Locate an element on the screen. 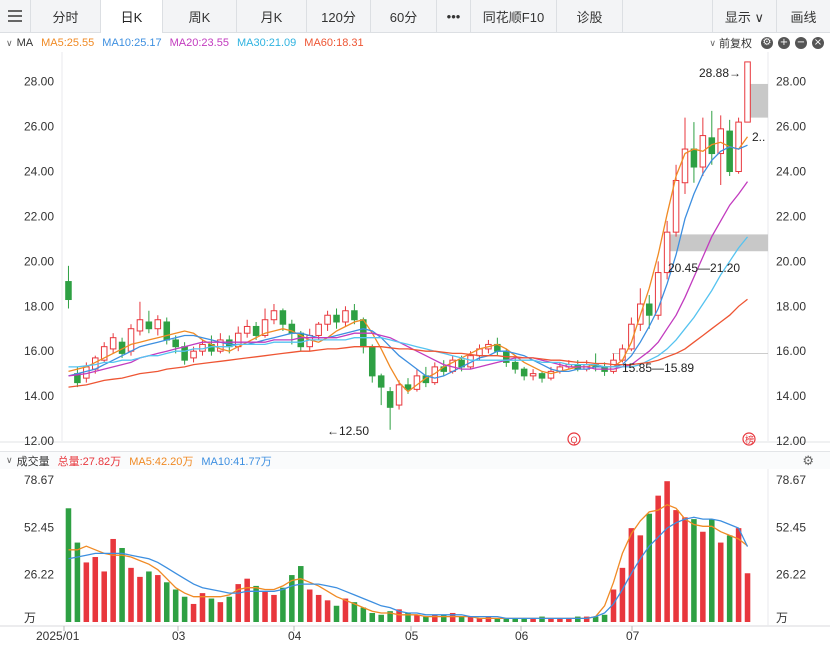  y-tick-right: 22.00 is located at coordinates (791, 216).